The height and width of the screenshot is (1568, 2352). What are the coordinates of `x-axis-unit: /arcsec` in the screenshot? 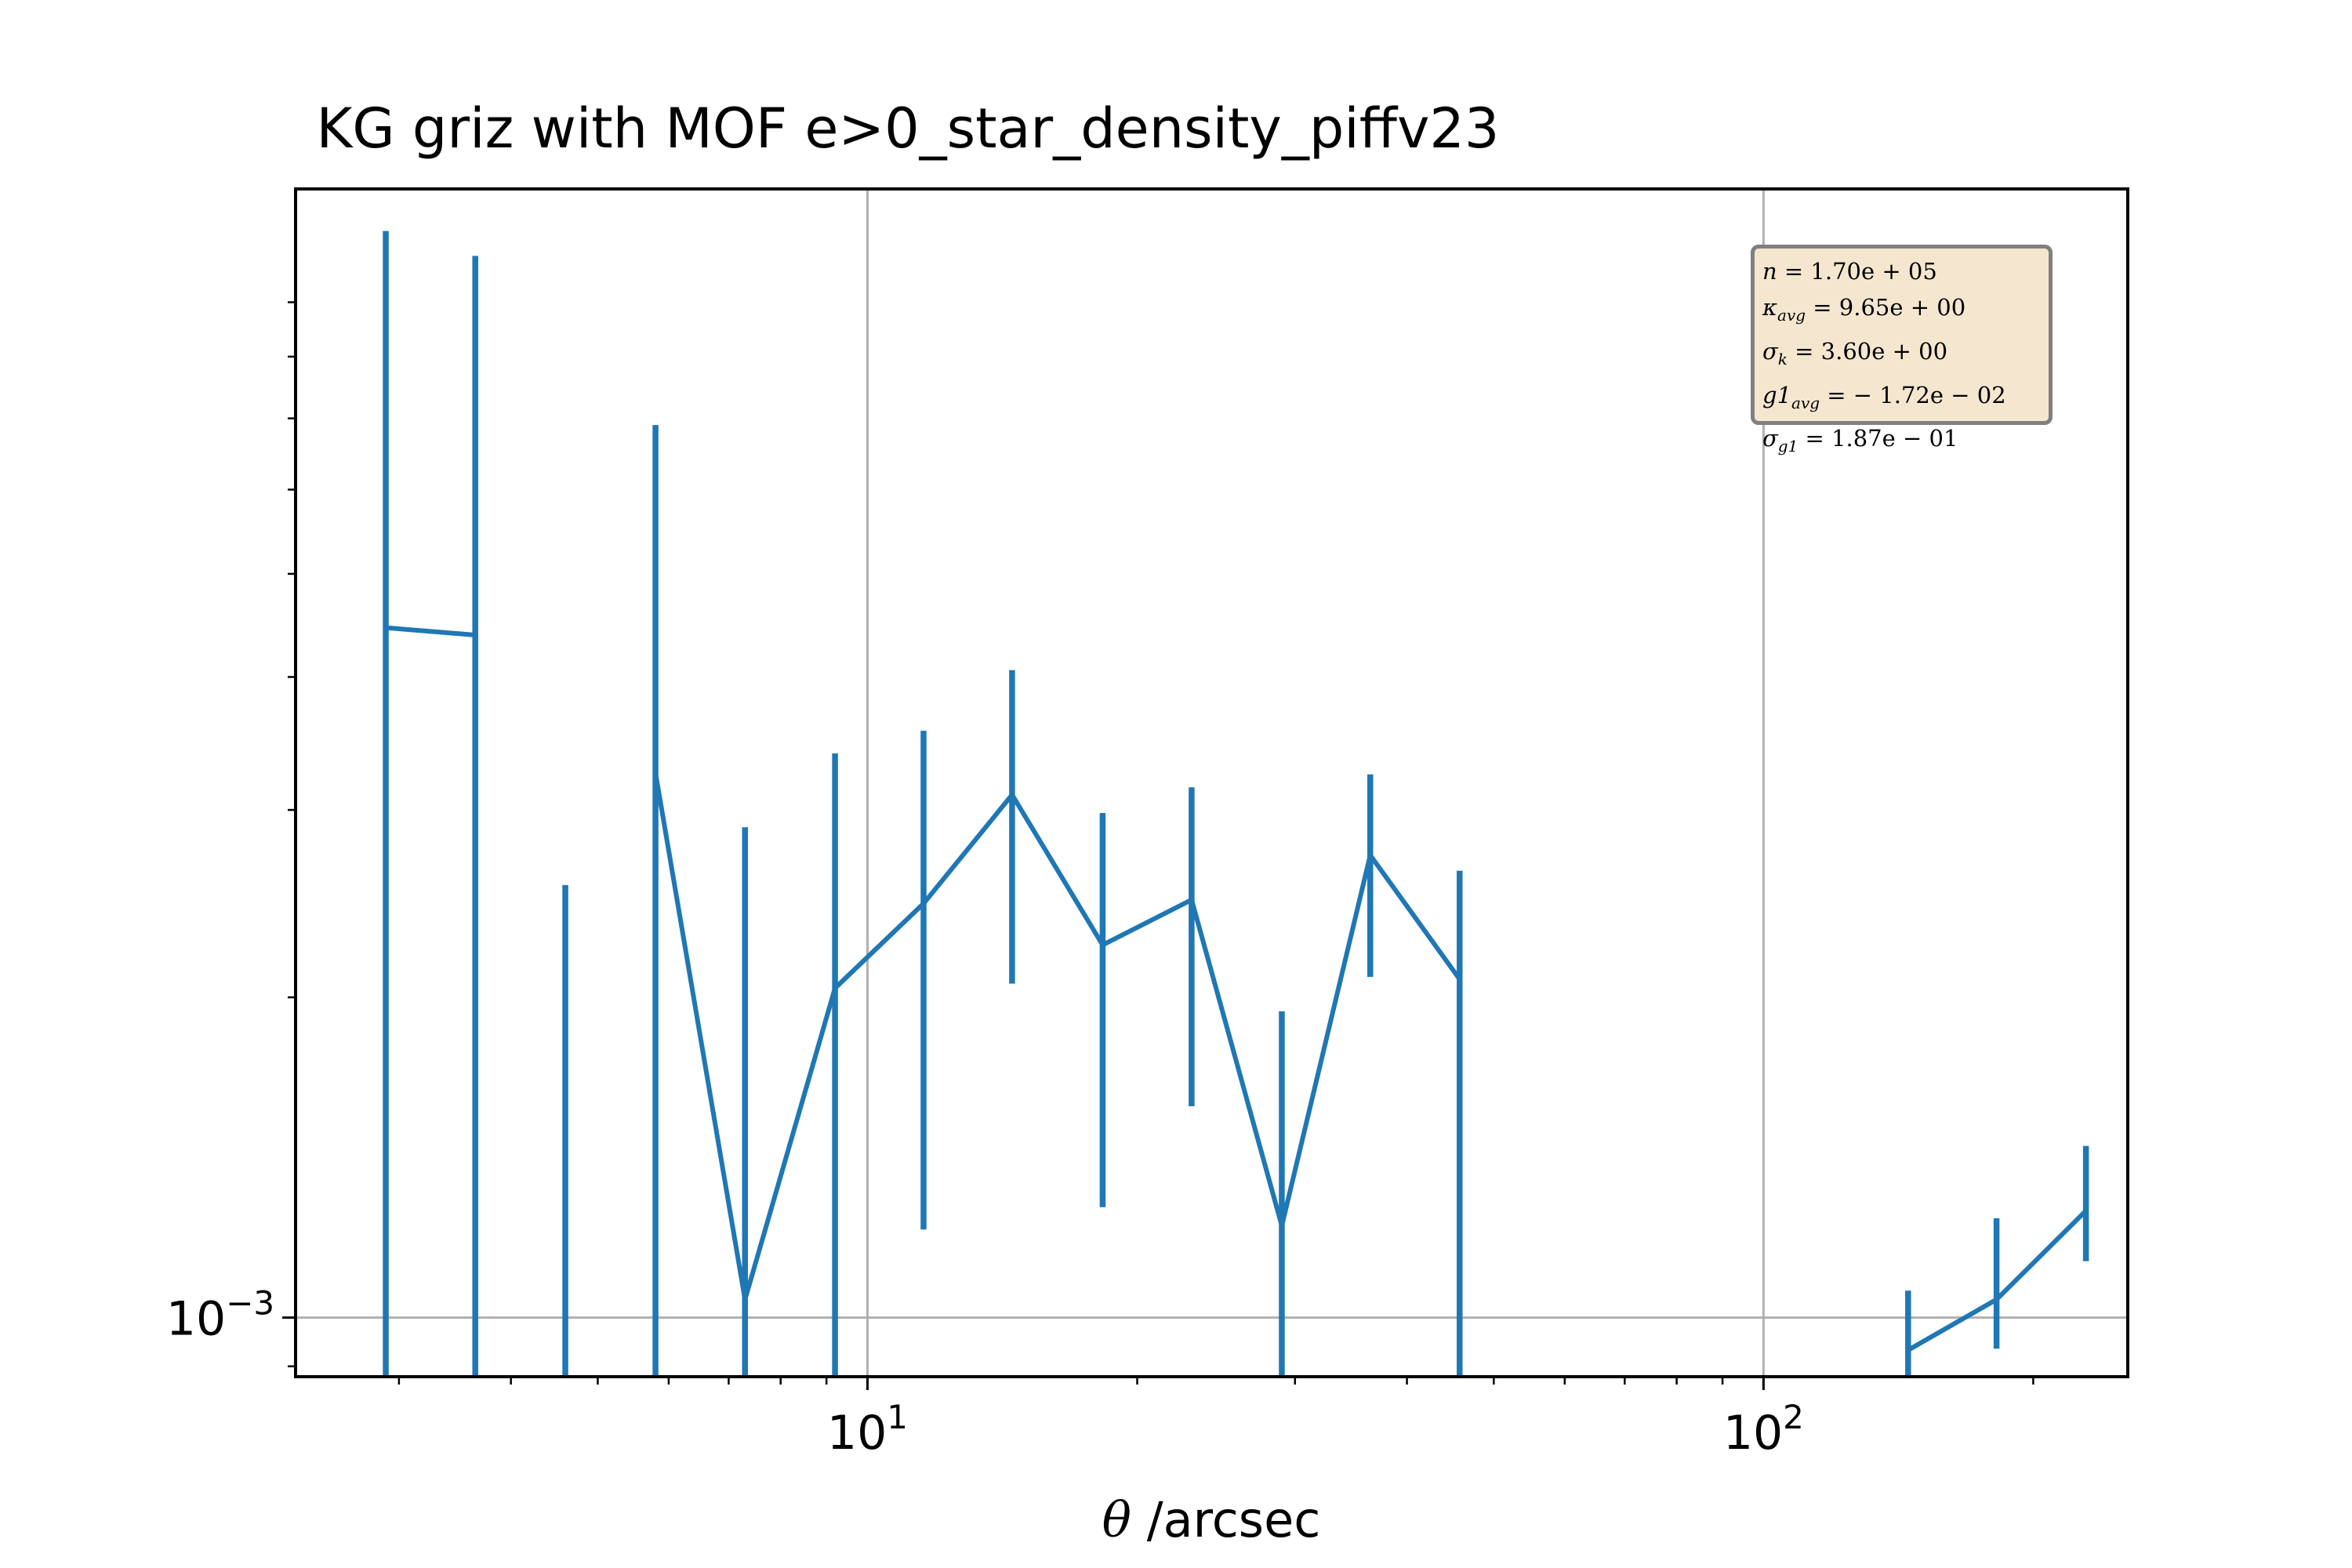 It's located at (1225, 1519).